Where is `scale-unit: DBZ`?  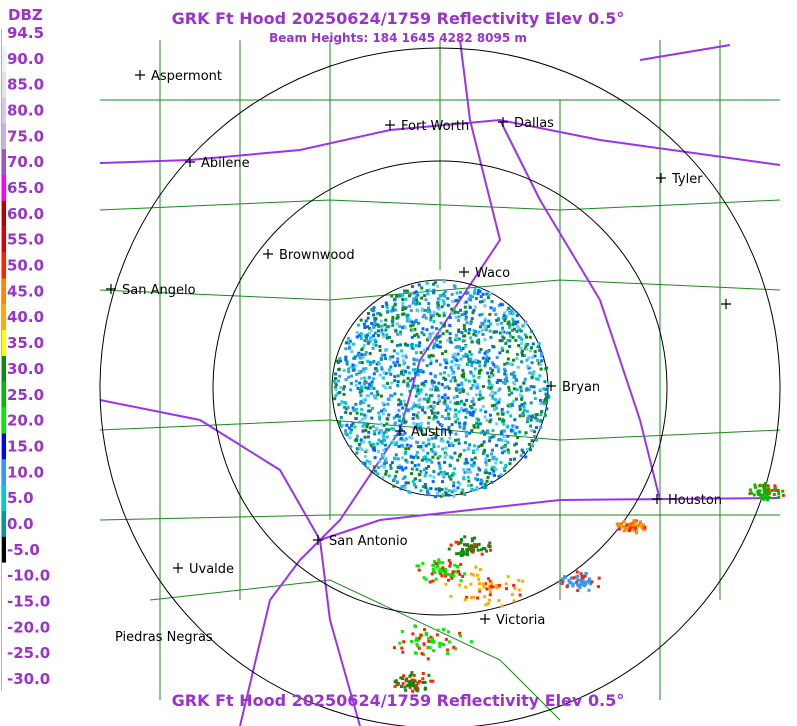 scale-unit: DBZ is located at coordinates (25, 15).